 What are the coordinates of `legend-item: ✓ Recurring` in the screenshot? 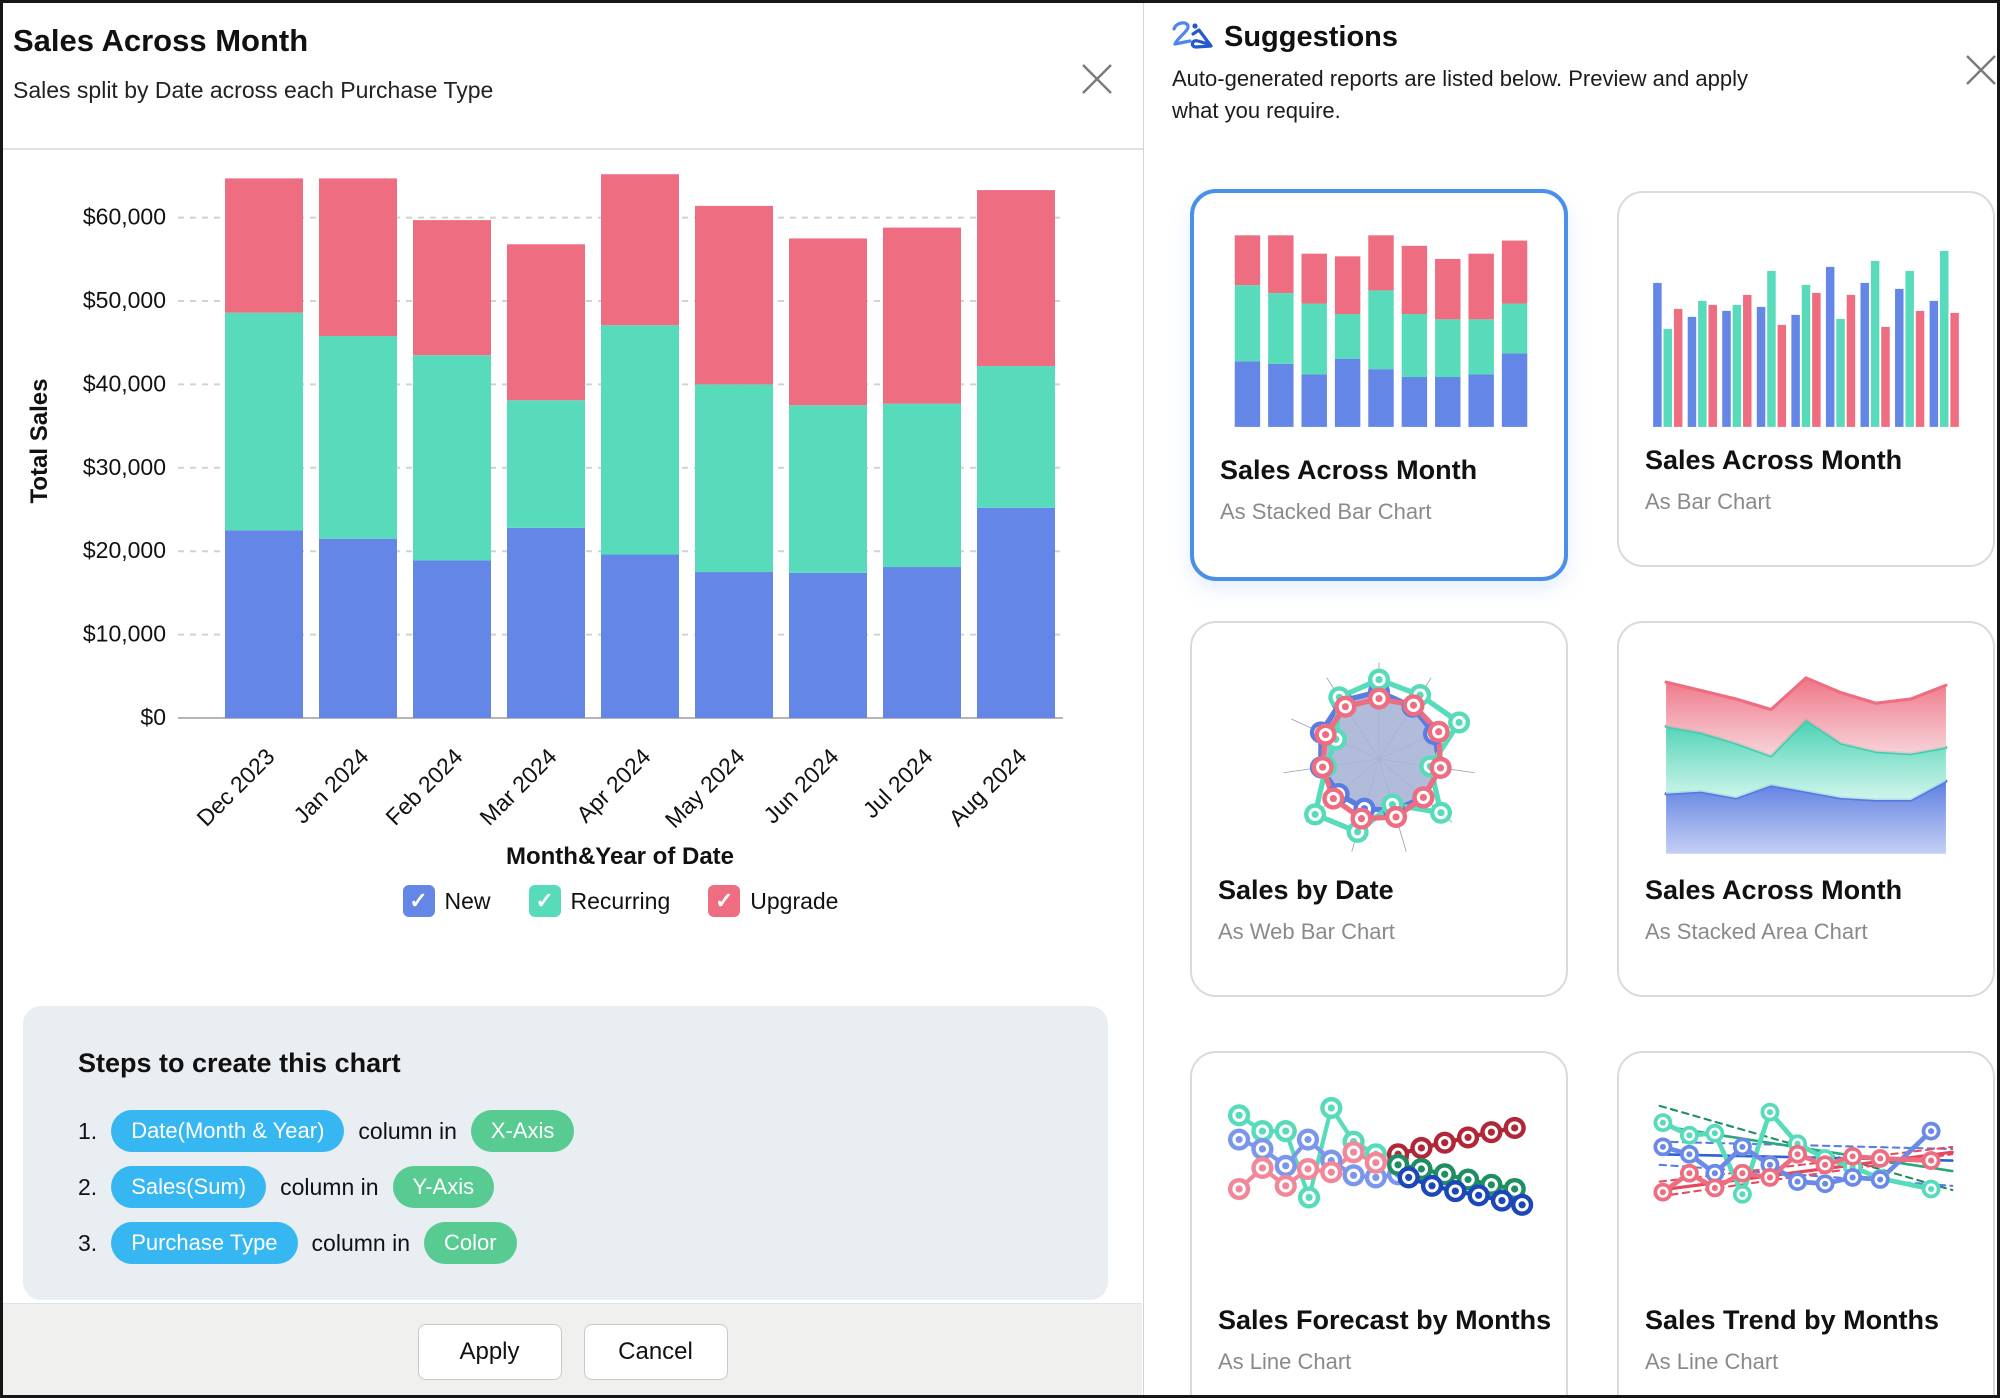 It's located at (599, 901).